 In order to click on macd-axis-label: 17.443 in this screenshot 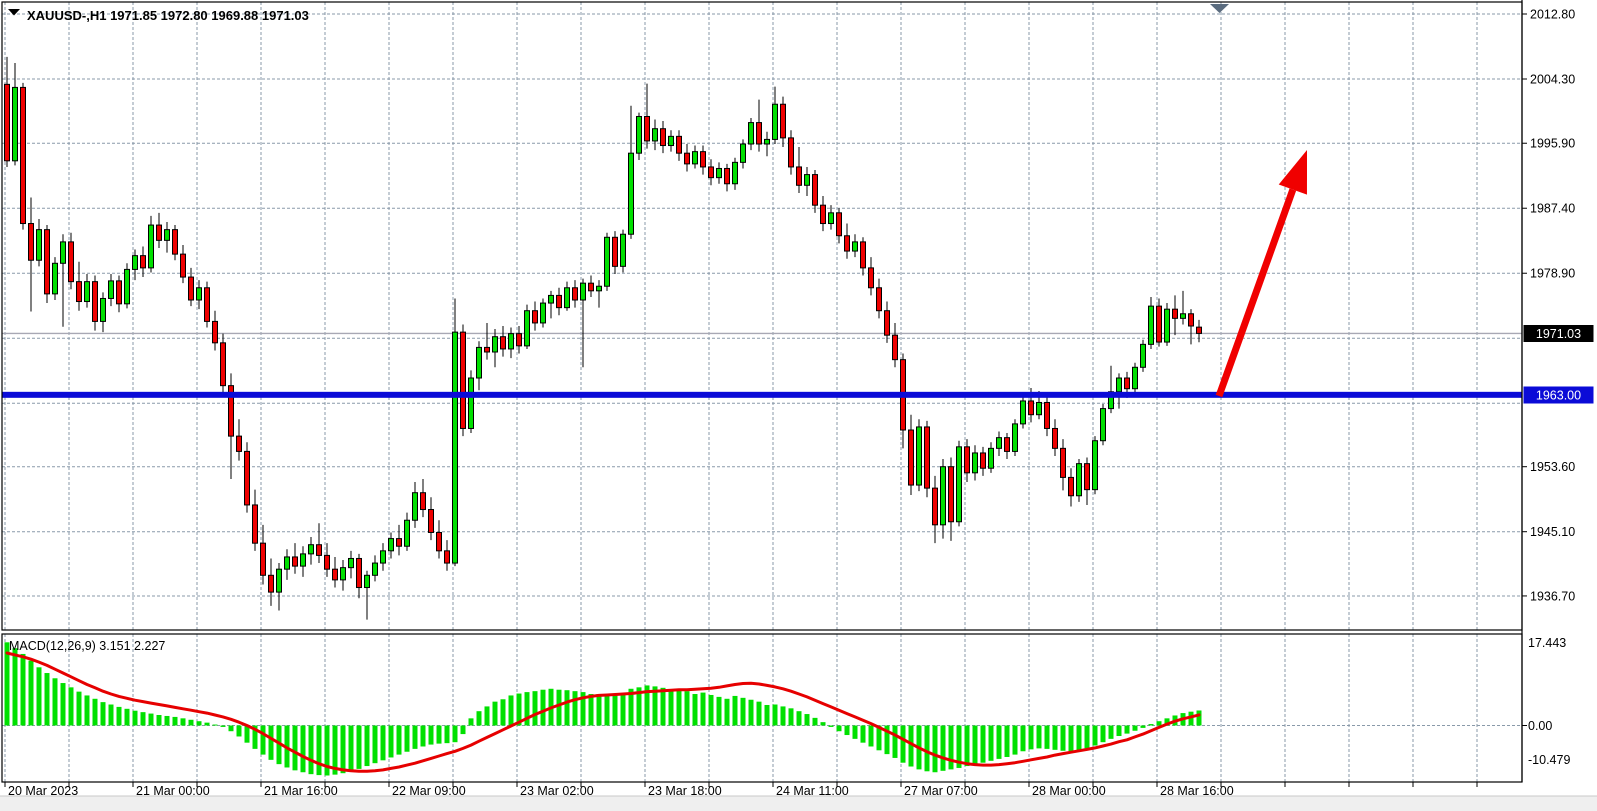, I will do `click(1547, 643)`.